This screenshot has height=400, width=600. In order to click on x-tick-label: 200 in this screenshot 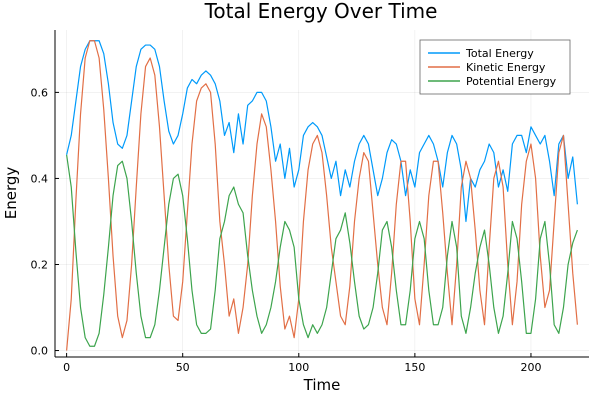, I will do `click(530, 367)`.